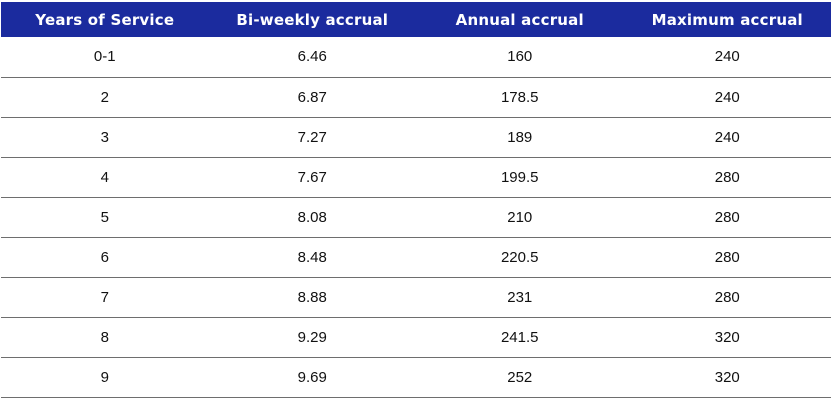  Describe the element at coordinates (312, 217) in the screenshot. I see `cell-biweekly: 8.08` at that location.